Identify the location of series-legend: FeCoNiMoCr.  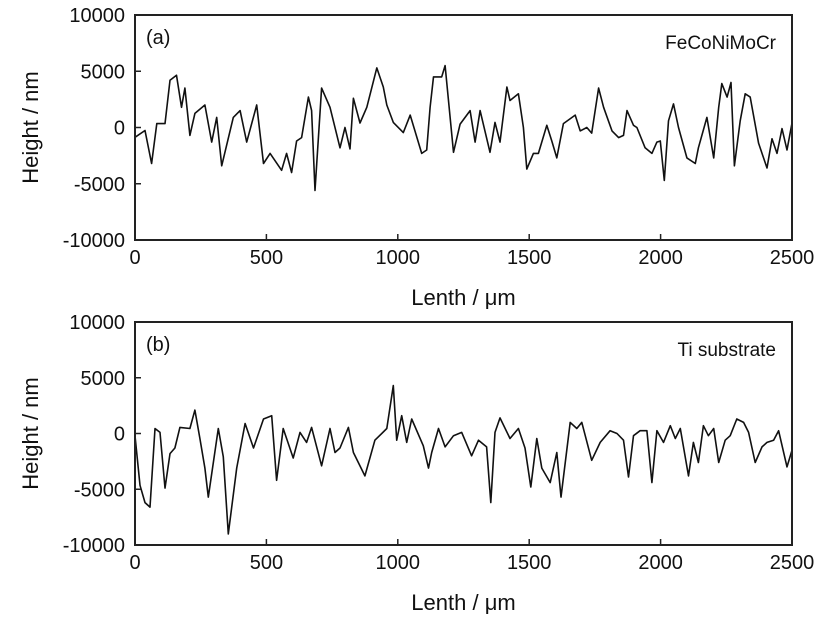
(721, 43).